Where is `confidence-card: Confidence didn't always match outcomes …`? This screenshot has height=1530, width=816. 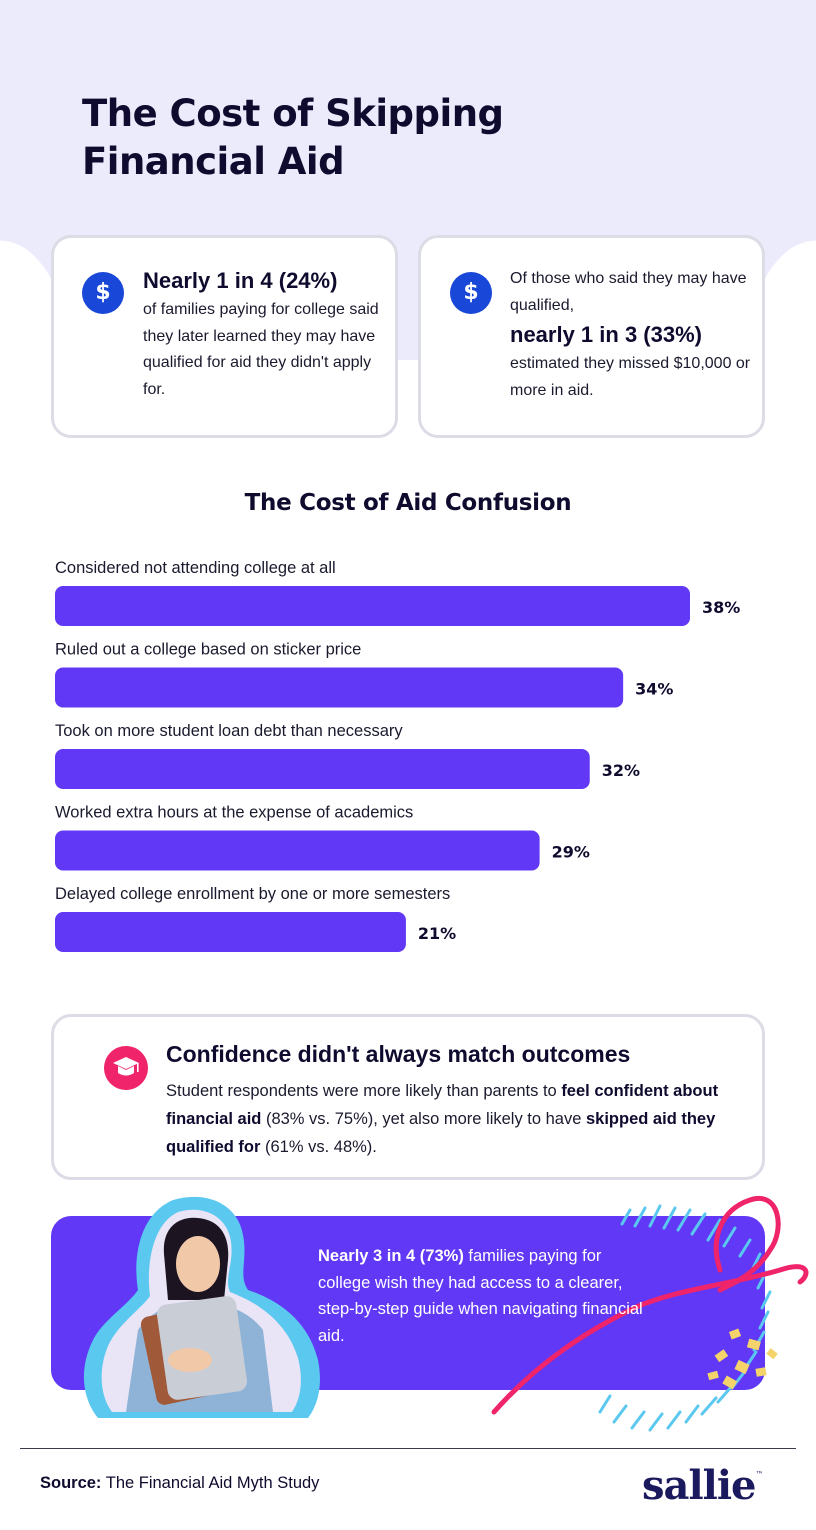 confidence-card: Confidence didn't always match outcomes … is located at coordinates (408, 1097).